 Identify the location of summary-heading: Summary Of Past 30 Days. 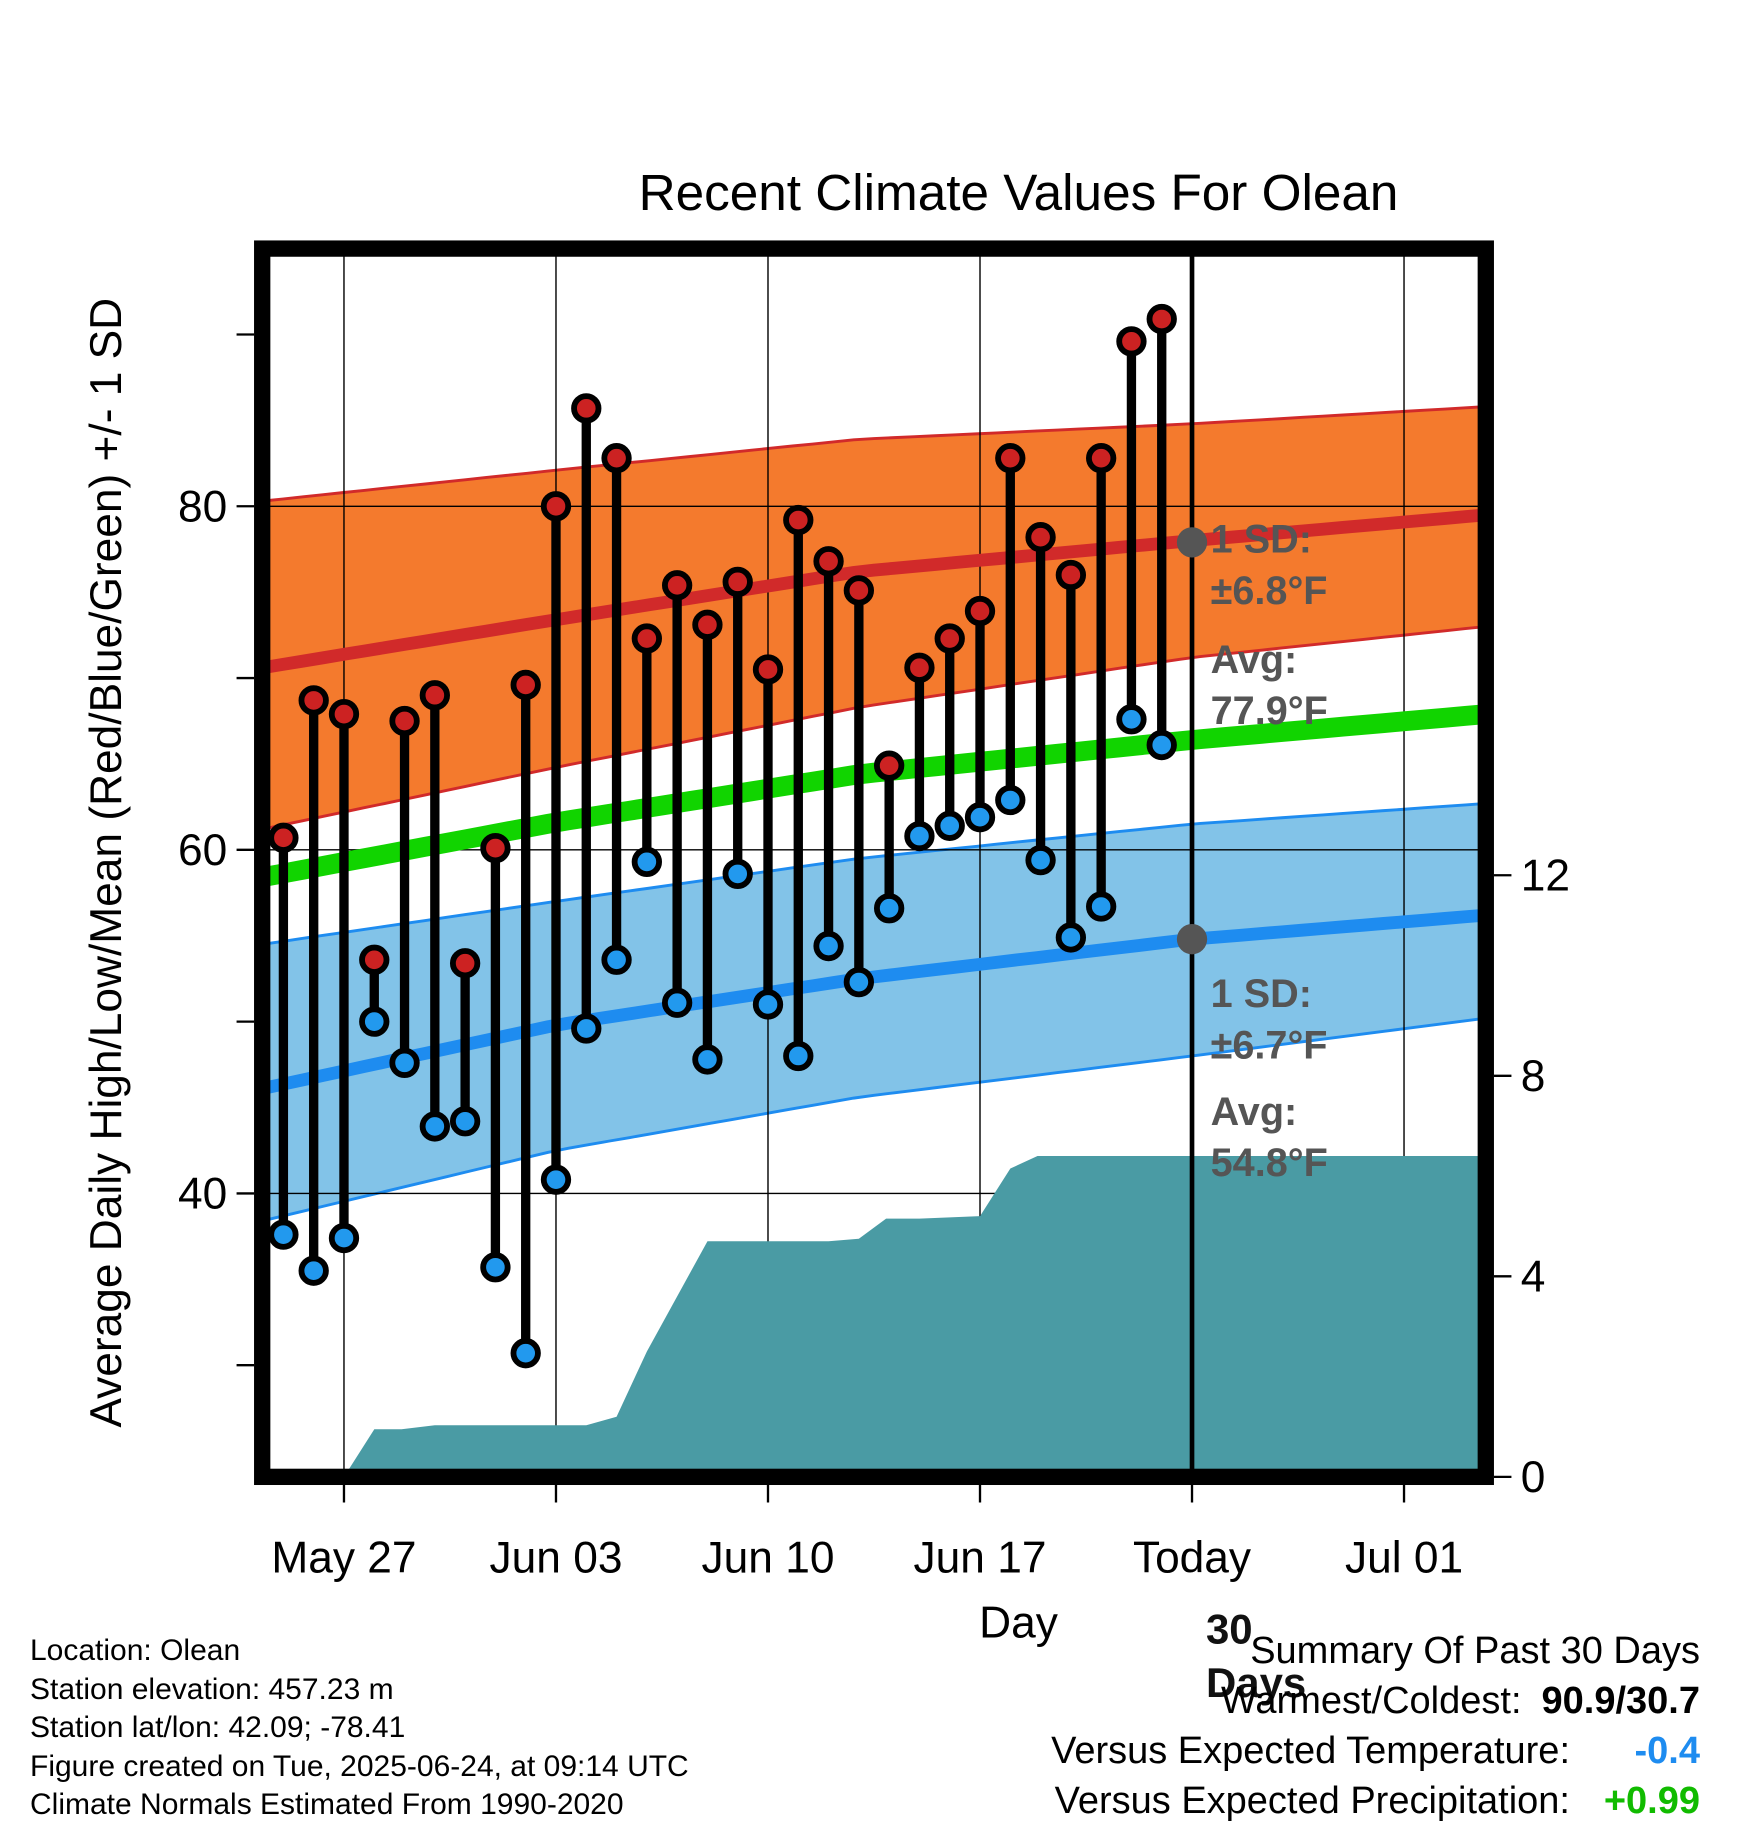
(1475, 1651).